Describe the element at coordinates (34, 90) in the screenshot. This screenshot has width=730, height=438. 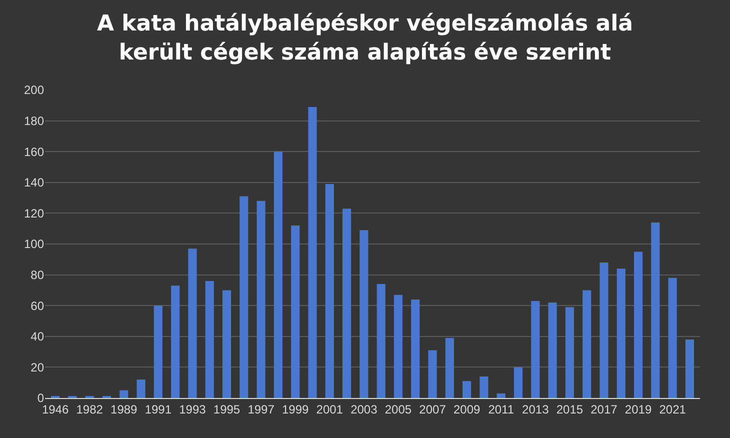
I see `y-tick-label: 200` at that location.